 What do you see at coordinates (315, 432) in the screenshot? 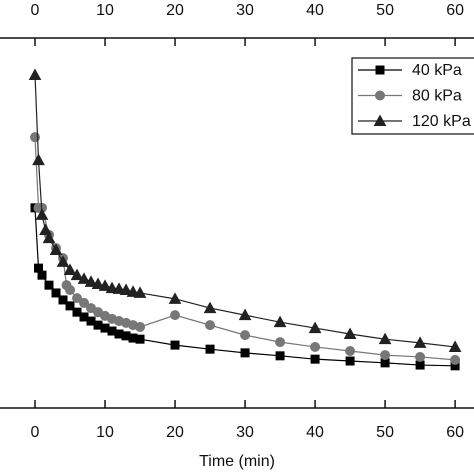
I see `x-tick-label: 40` at bounding box center [315, 432].